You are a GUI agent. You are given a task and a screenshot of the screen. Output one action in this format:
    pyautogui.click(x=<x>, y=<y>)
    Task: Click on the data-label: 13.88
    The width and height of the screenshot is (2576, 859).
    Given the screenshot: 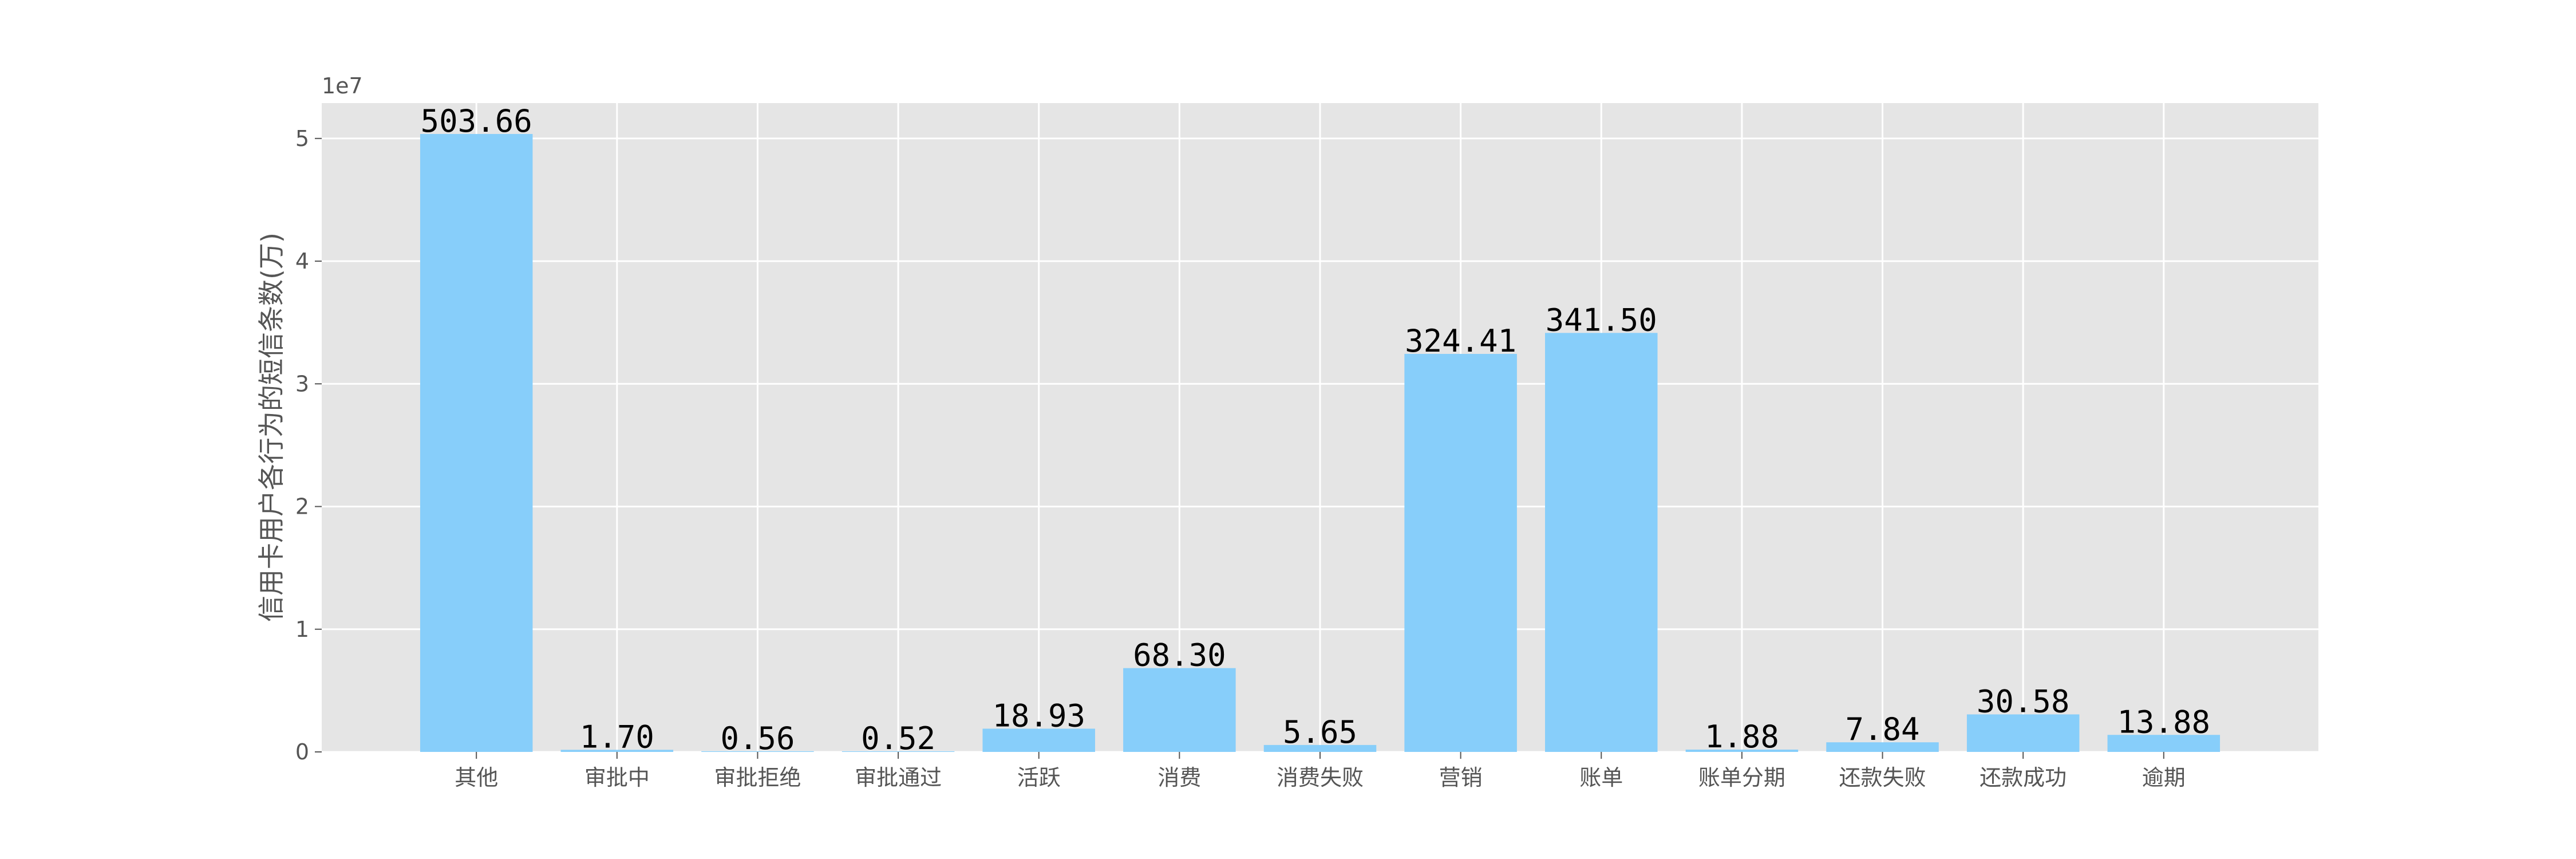 What is the action you would take?
    pyautogui.click(x=2164, y=722)
    